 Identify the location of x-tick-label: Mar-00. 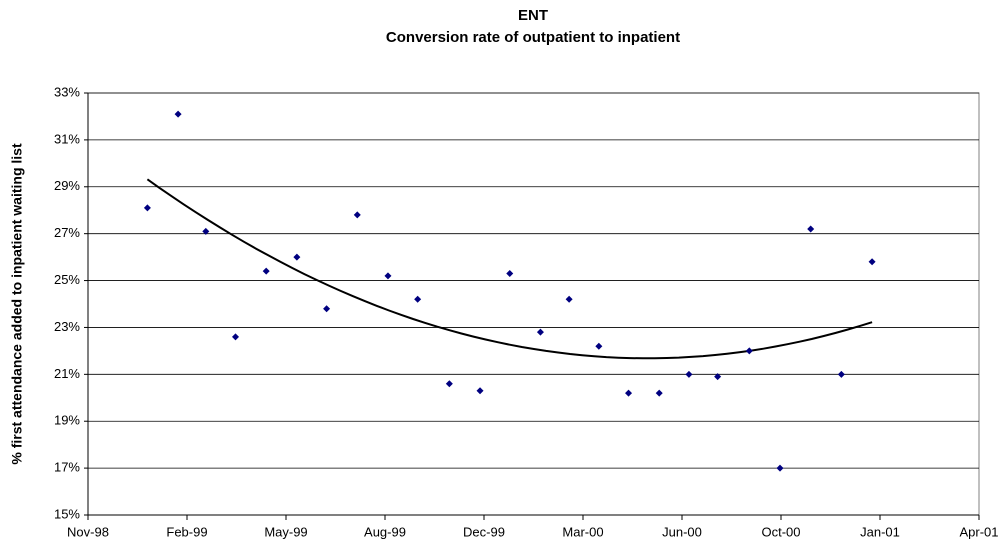
(582, 531).